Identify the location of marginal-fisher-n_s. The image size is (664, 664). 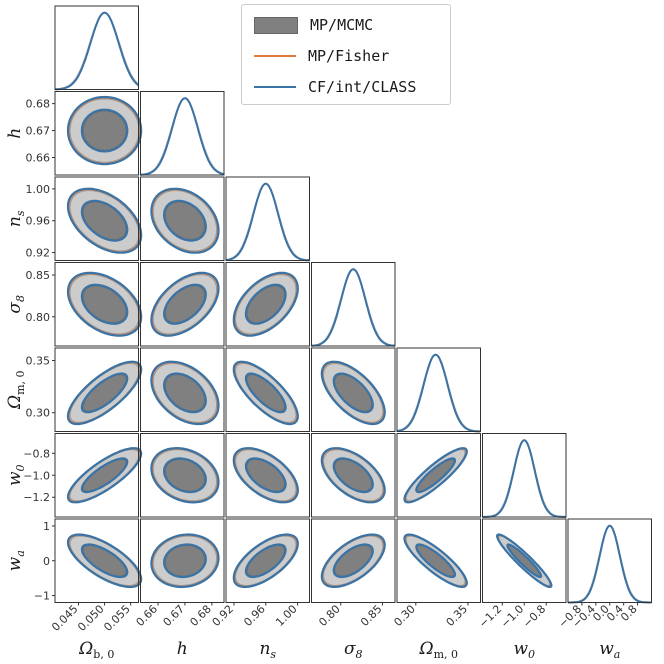
(267, 222).